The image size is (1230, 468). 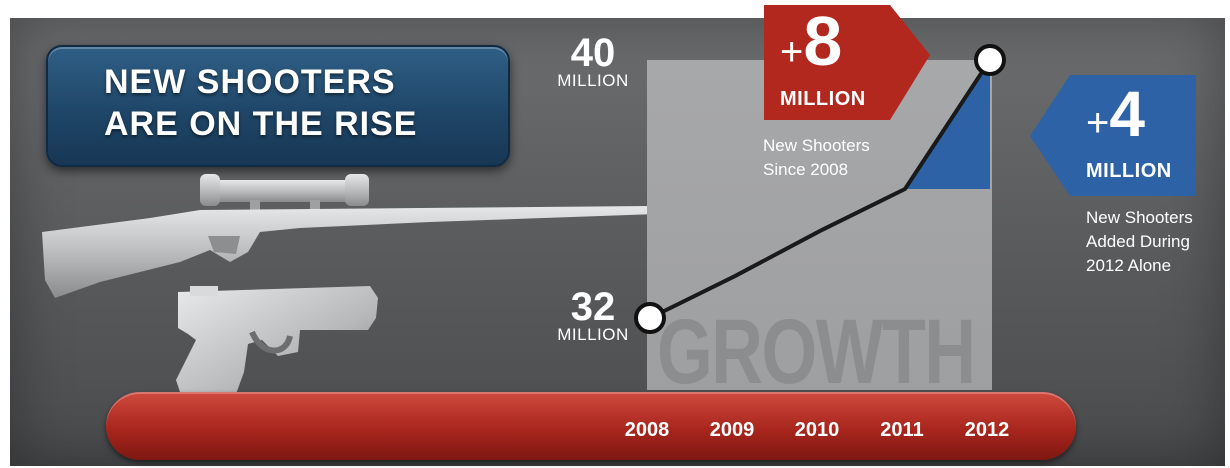 I want to click on callout-8-plus: +, so click(x=792, y=52).